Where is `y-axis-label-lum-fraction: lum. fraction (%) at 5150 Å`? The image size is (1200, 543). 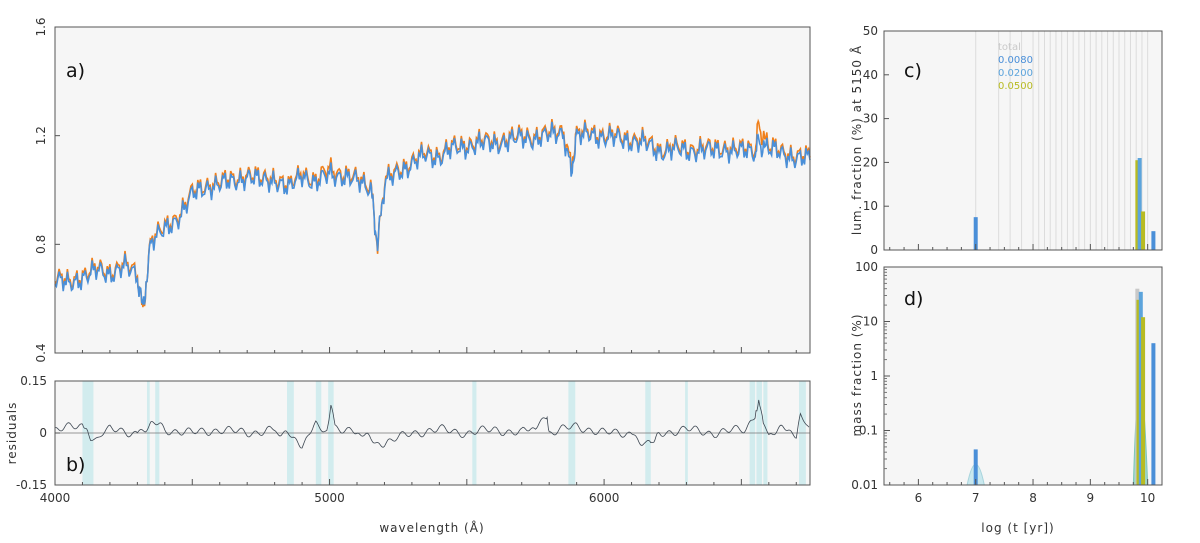 y-axis-label-lum-fraction: lum. fraction (%) at 5150 Å is located at coordinates (856, 140).